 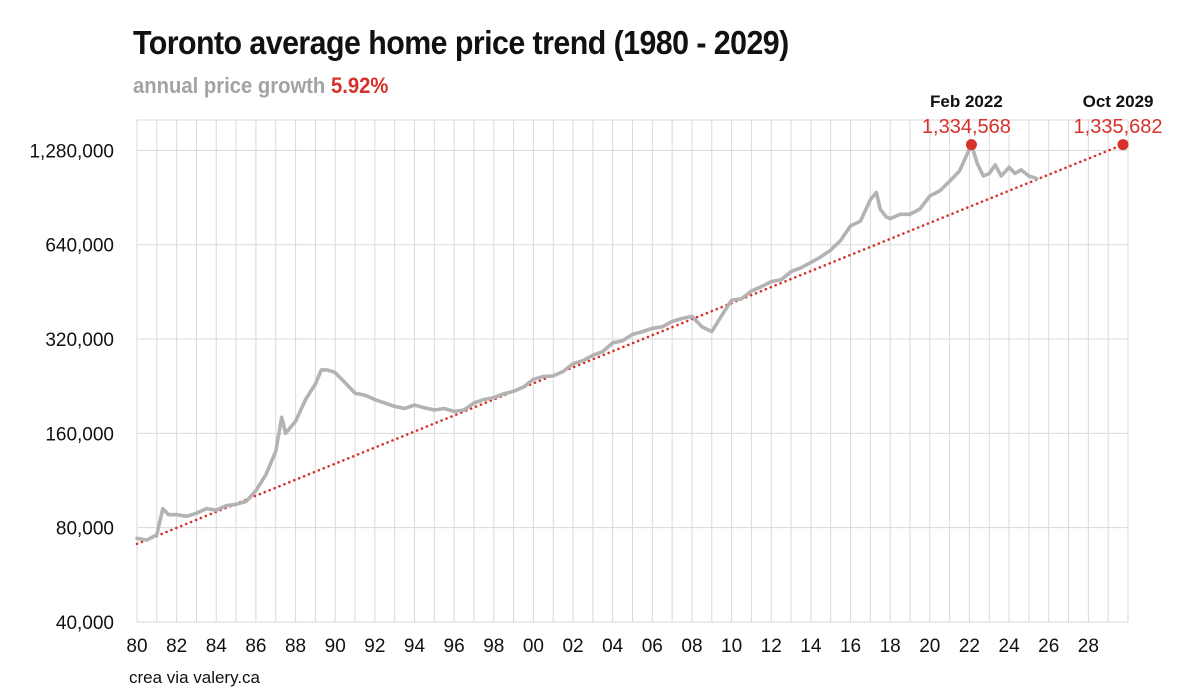 I want to click on y-tick-label: 80,000, so click(x=85, y=529).